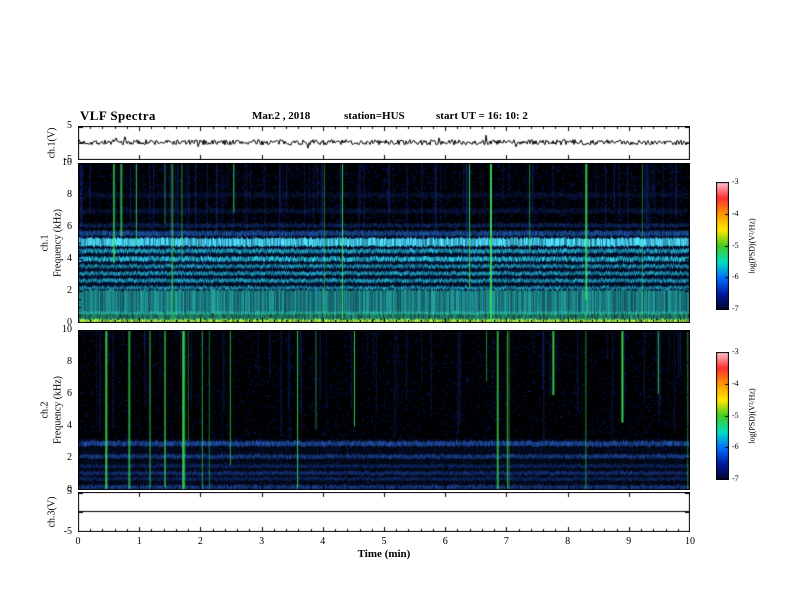  What do you see at coordinates (58, 410) in the screenshot?
I see `ch2-frequency-ylabel: Frequency (kHz)` at bounding box center [58, 410].